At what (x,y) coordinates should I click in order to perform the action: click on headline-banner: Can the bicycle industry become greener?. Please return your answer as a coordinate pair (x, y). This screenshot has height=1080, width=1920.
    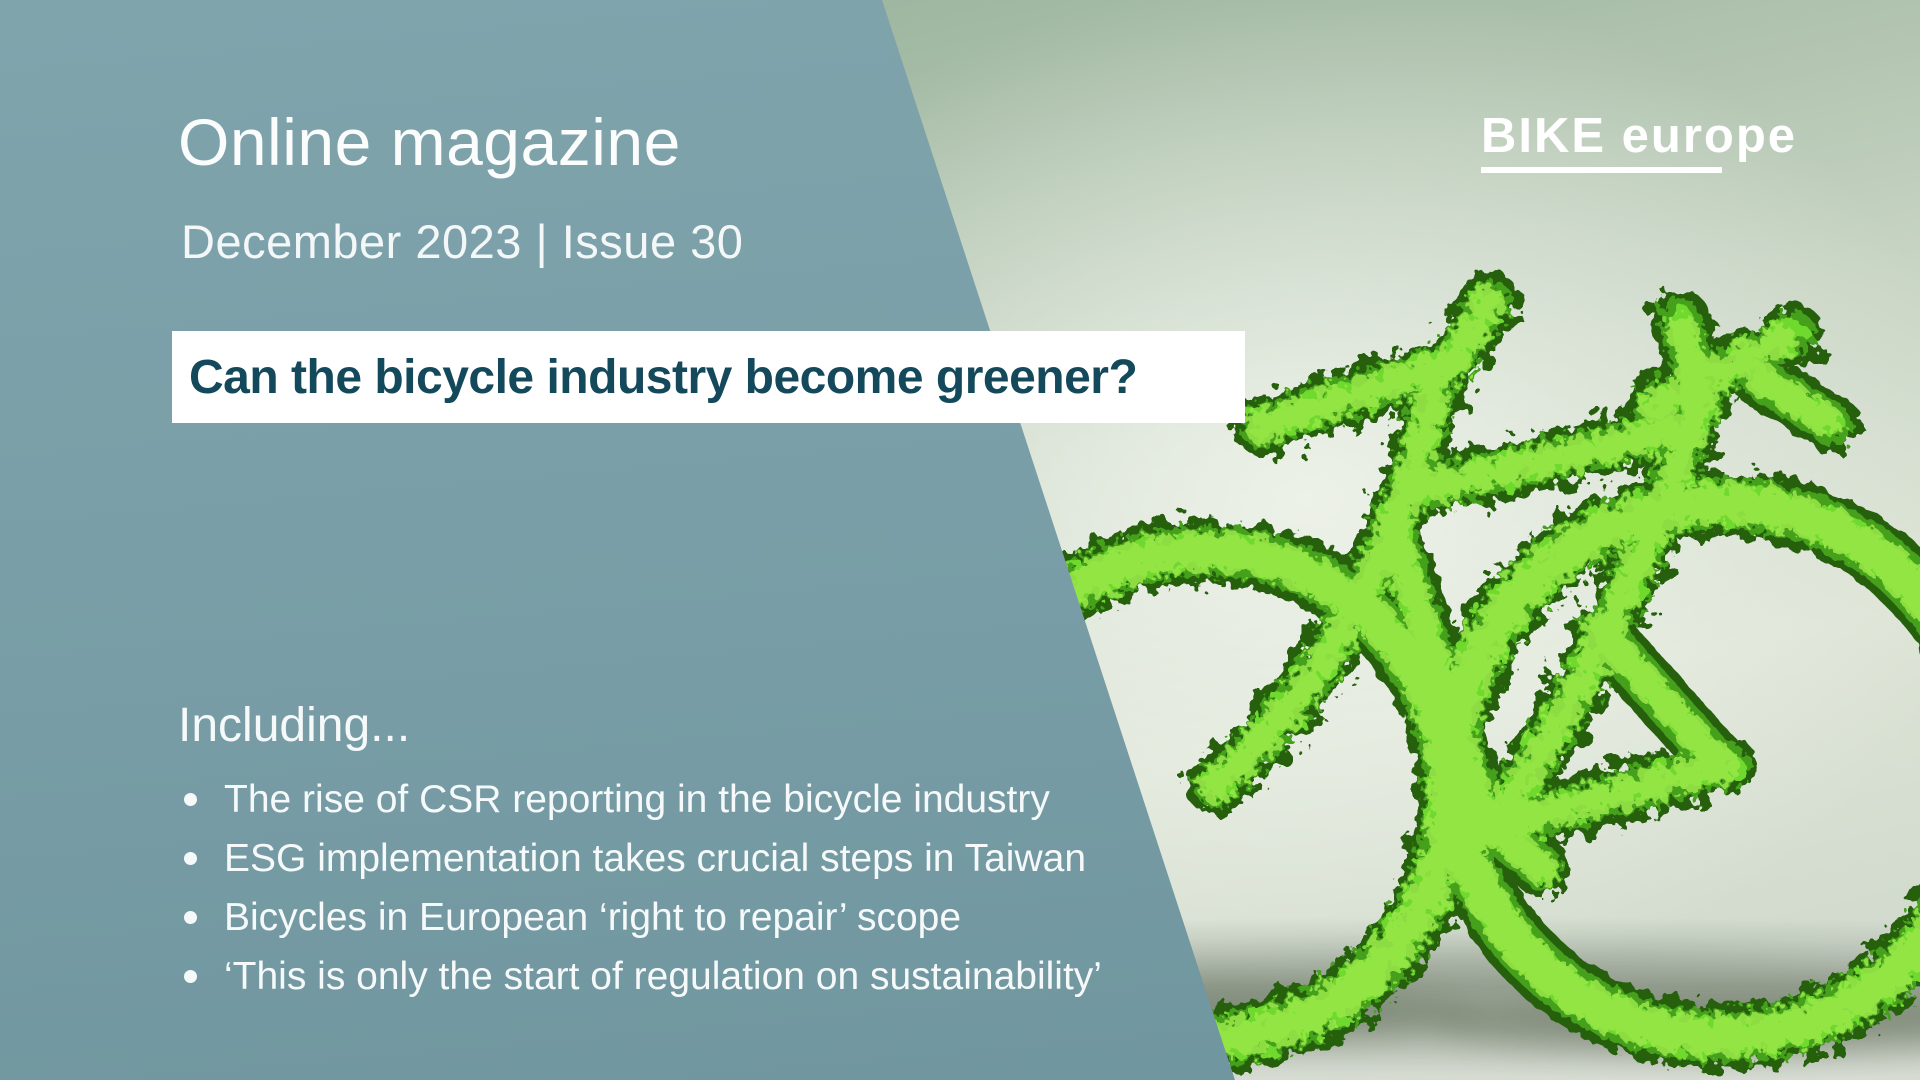
    Looking at the image, I should click on (708, 377).